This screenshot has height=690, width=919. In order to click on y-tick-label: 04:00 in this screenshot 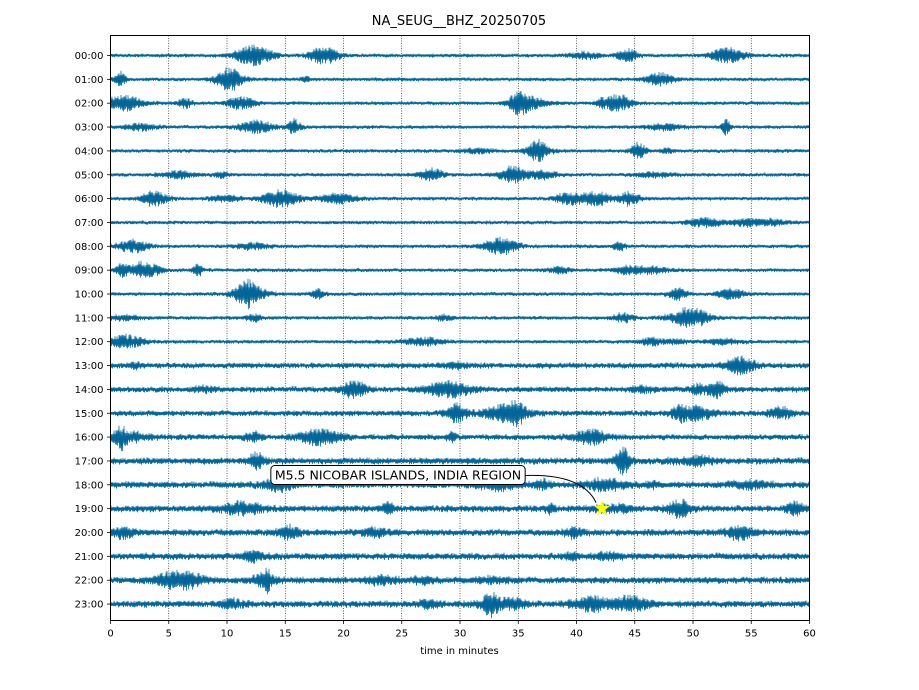, I will do `click(89, 151)`.